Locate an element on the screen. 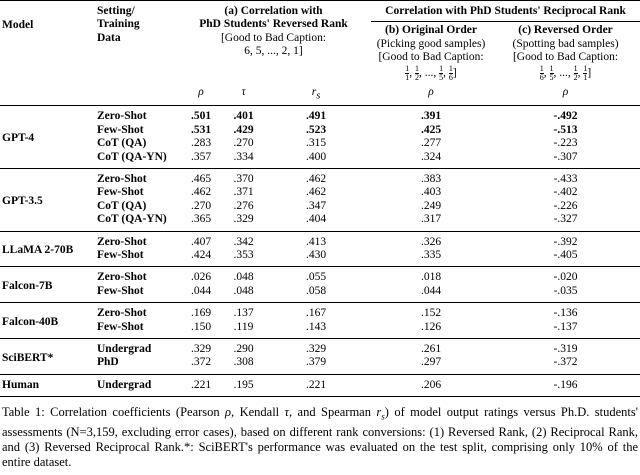 This screenshot has height=475, width=640. value-cell: .315 is located at coordinates (316, 143).